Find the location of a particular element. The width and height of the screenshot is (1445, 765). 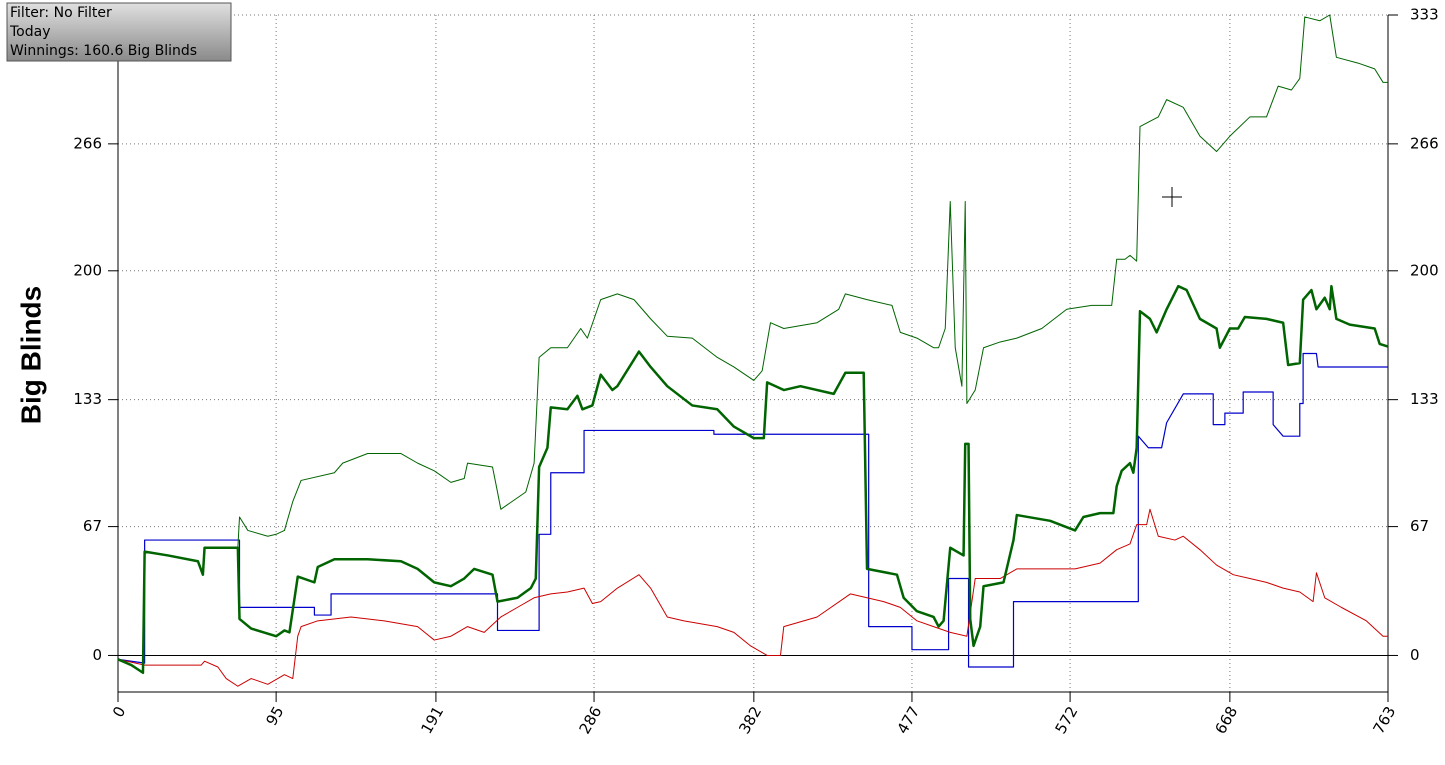

x-tick-label: 95 is located at coordinates (274, 716).